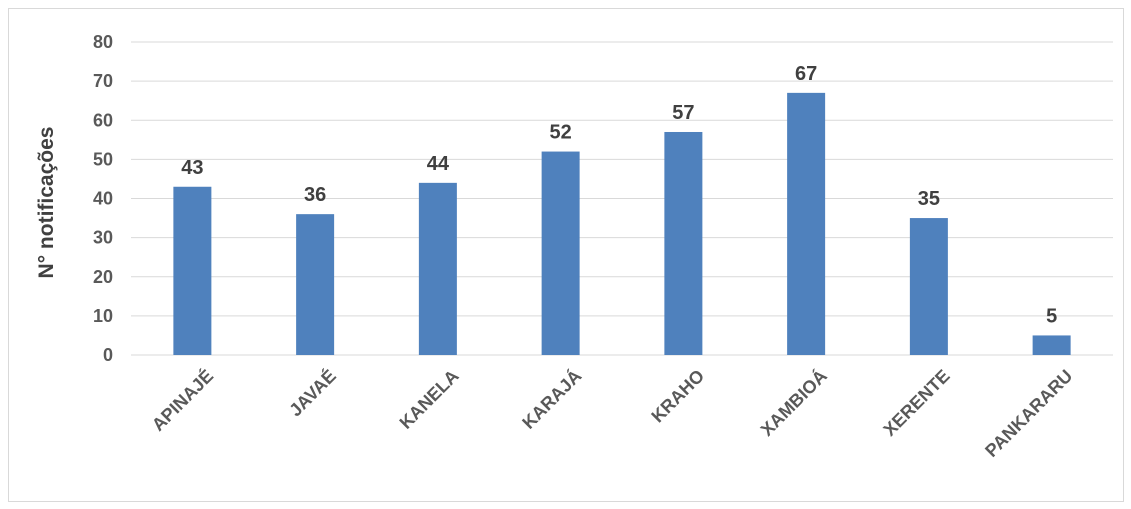 The width and height of the screenshot is (1131, 509). What do you see at coordinates (46, 203) in the screenshot?
I see `y-axis-title: N° notificações` at bounding box center [46, 203].